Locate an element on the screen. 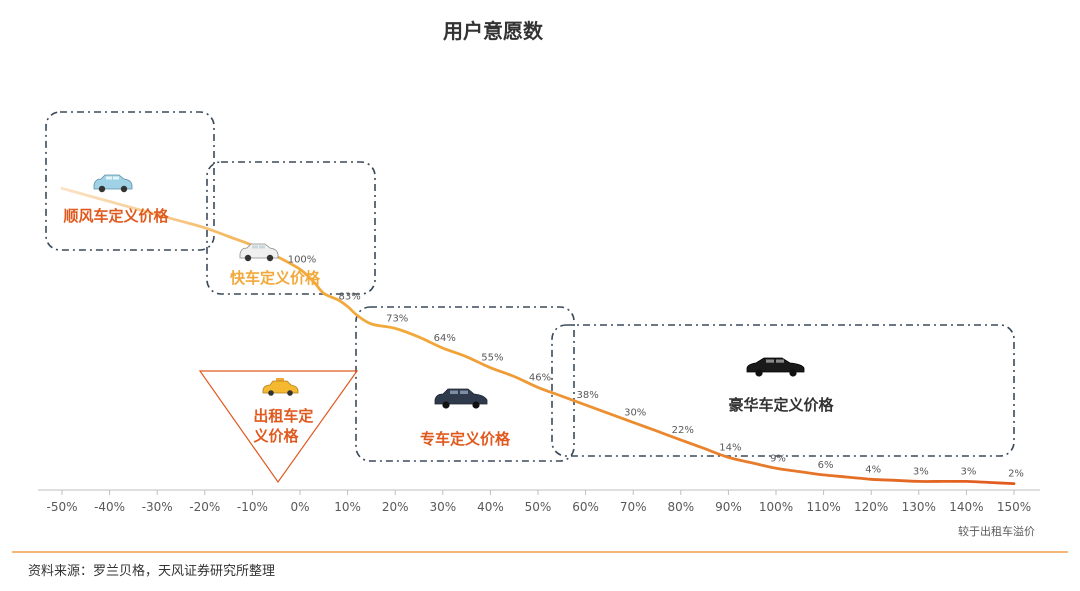 Image resolution: width=1080 pixels, height=591 pixels. segment-box-zhuanche is located at coordinates (465, 384).